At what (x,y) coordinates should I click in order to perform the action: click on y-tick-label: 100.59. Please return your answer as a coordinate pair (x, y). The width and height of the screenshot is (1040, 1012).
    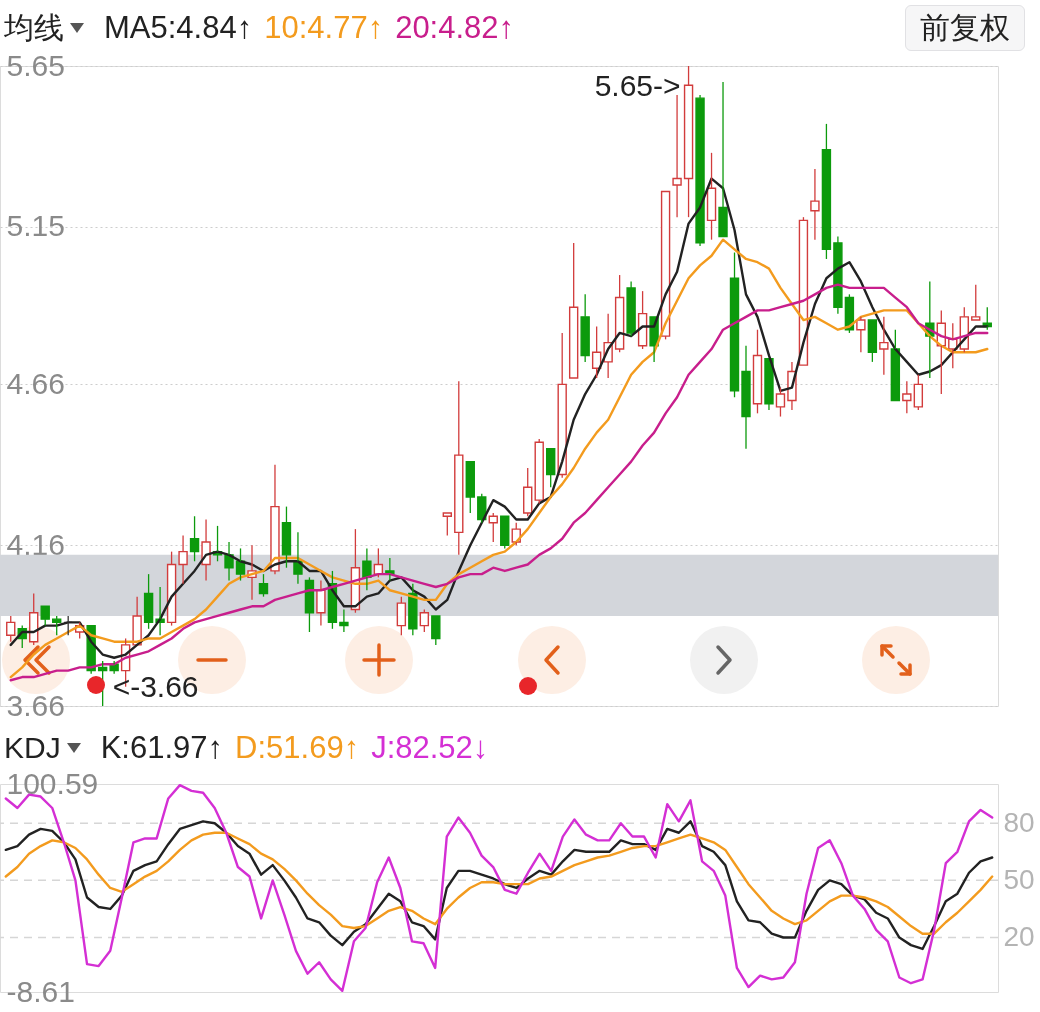
    Looking at the image, I should click on (52, 783).